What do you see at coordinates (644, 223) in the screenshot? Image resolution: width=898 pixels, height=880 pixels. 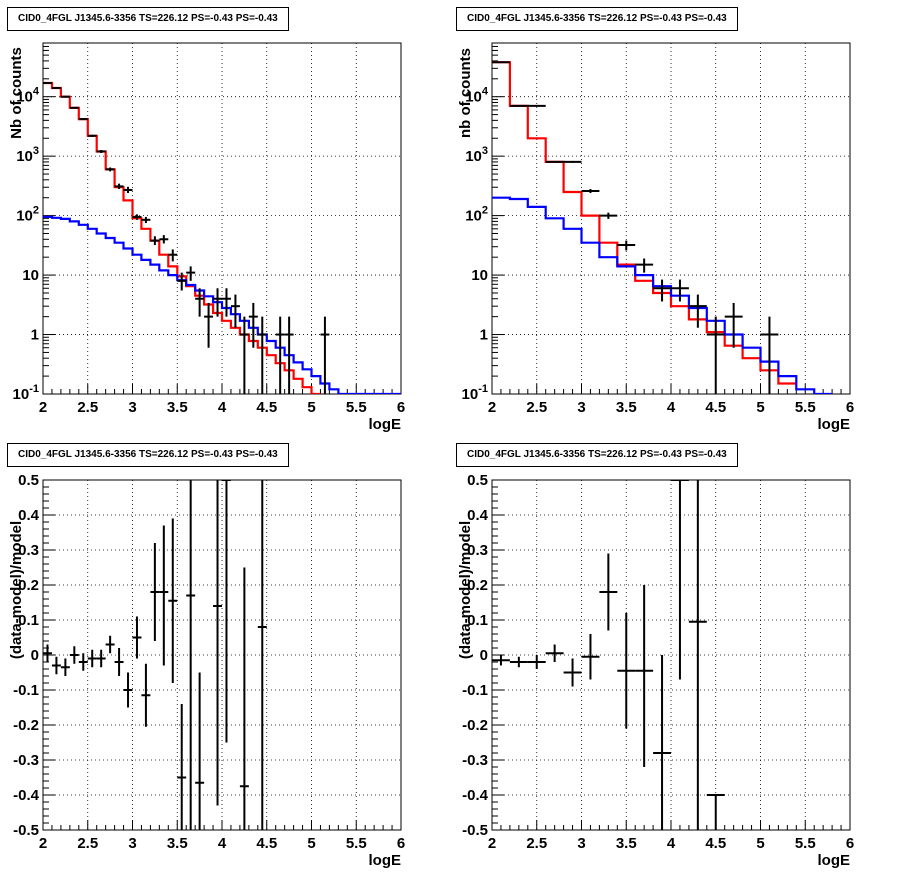 I see `total-model-line` at bounding box center [644, 223].